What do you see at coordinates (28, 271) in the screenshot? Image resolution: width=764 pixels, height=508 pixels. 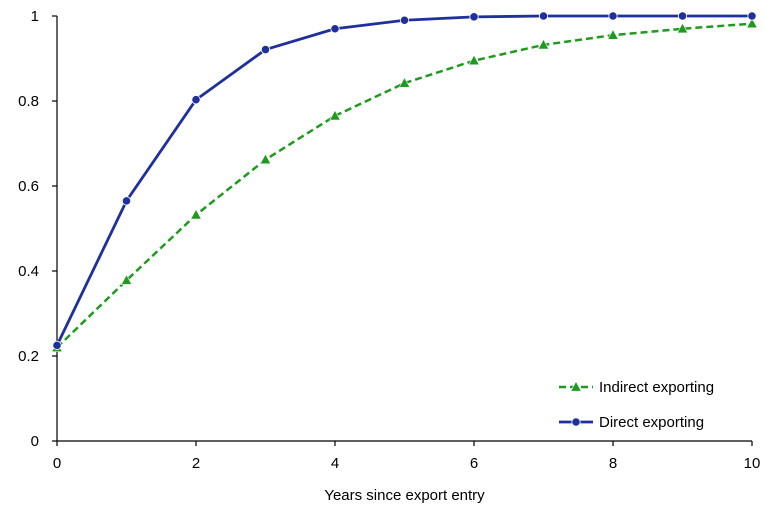 I see `y-tick-label: 0.4` at bounding box center [28, 271].